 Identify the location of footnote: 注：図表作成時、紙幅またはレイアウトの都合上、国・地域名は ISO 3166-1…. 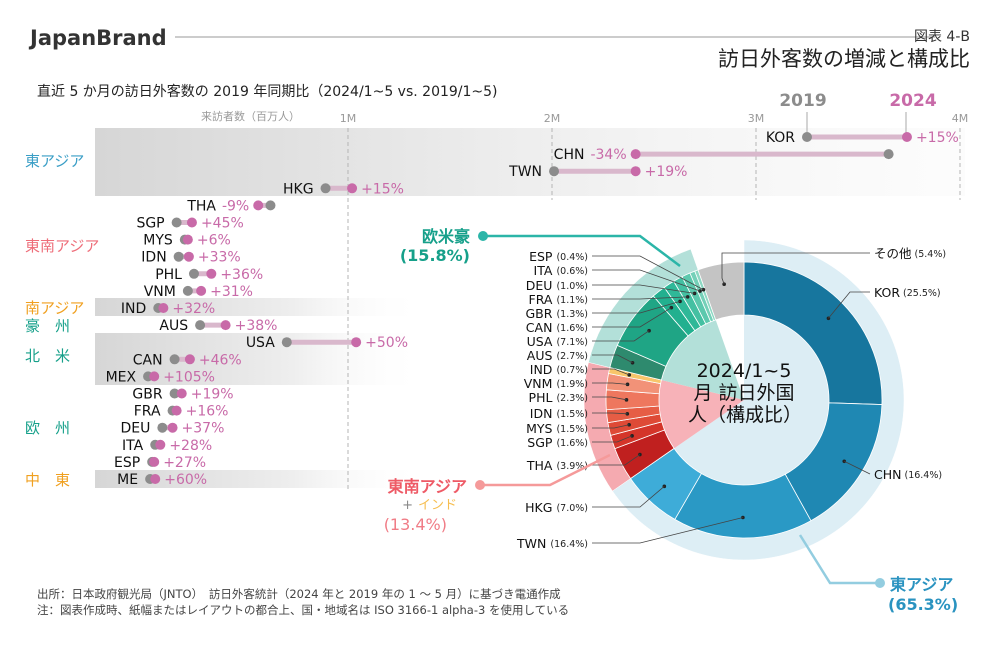
(303, 610).